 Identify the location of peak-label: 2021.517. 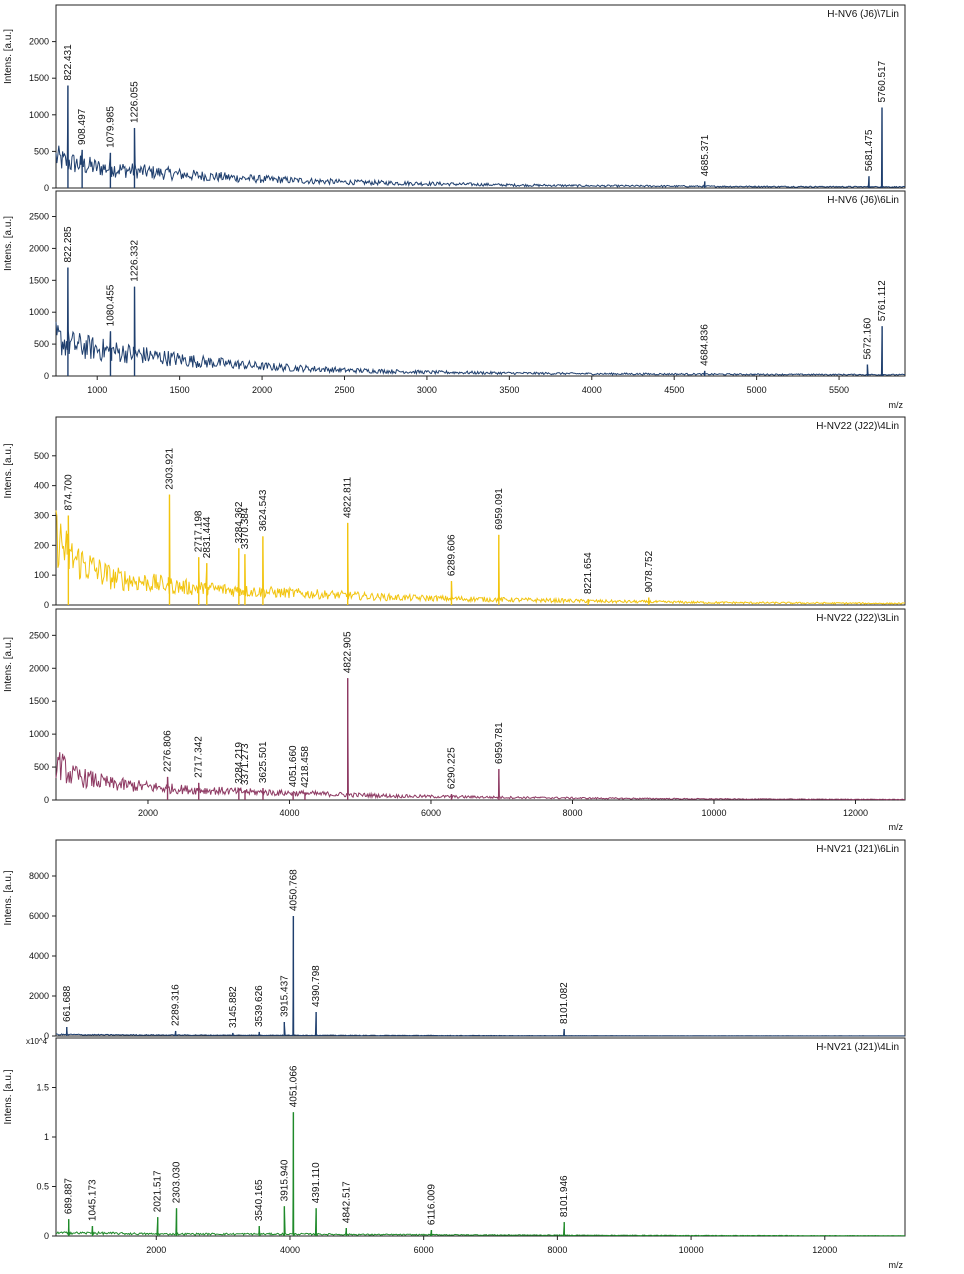
(158, 1191).